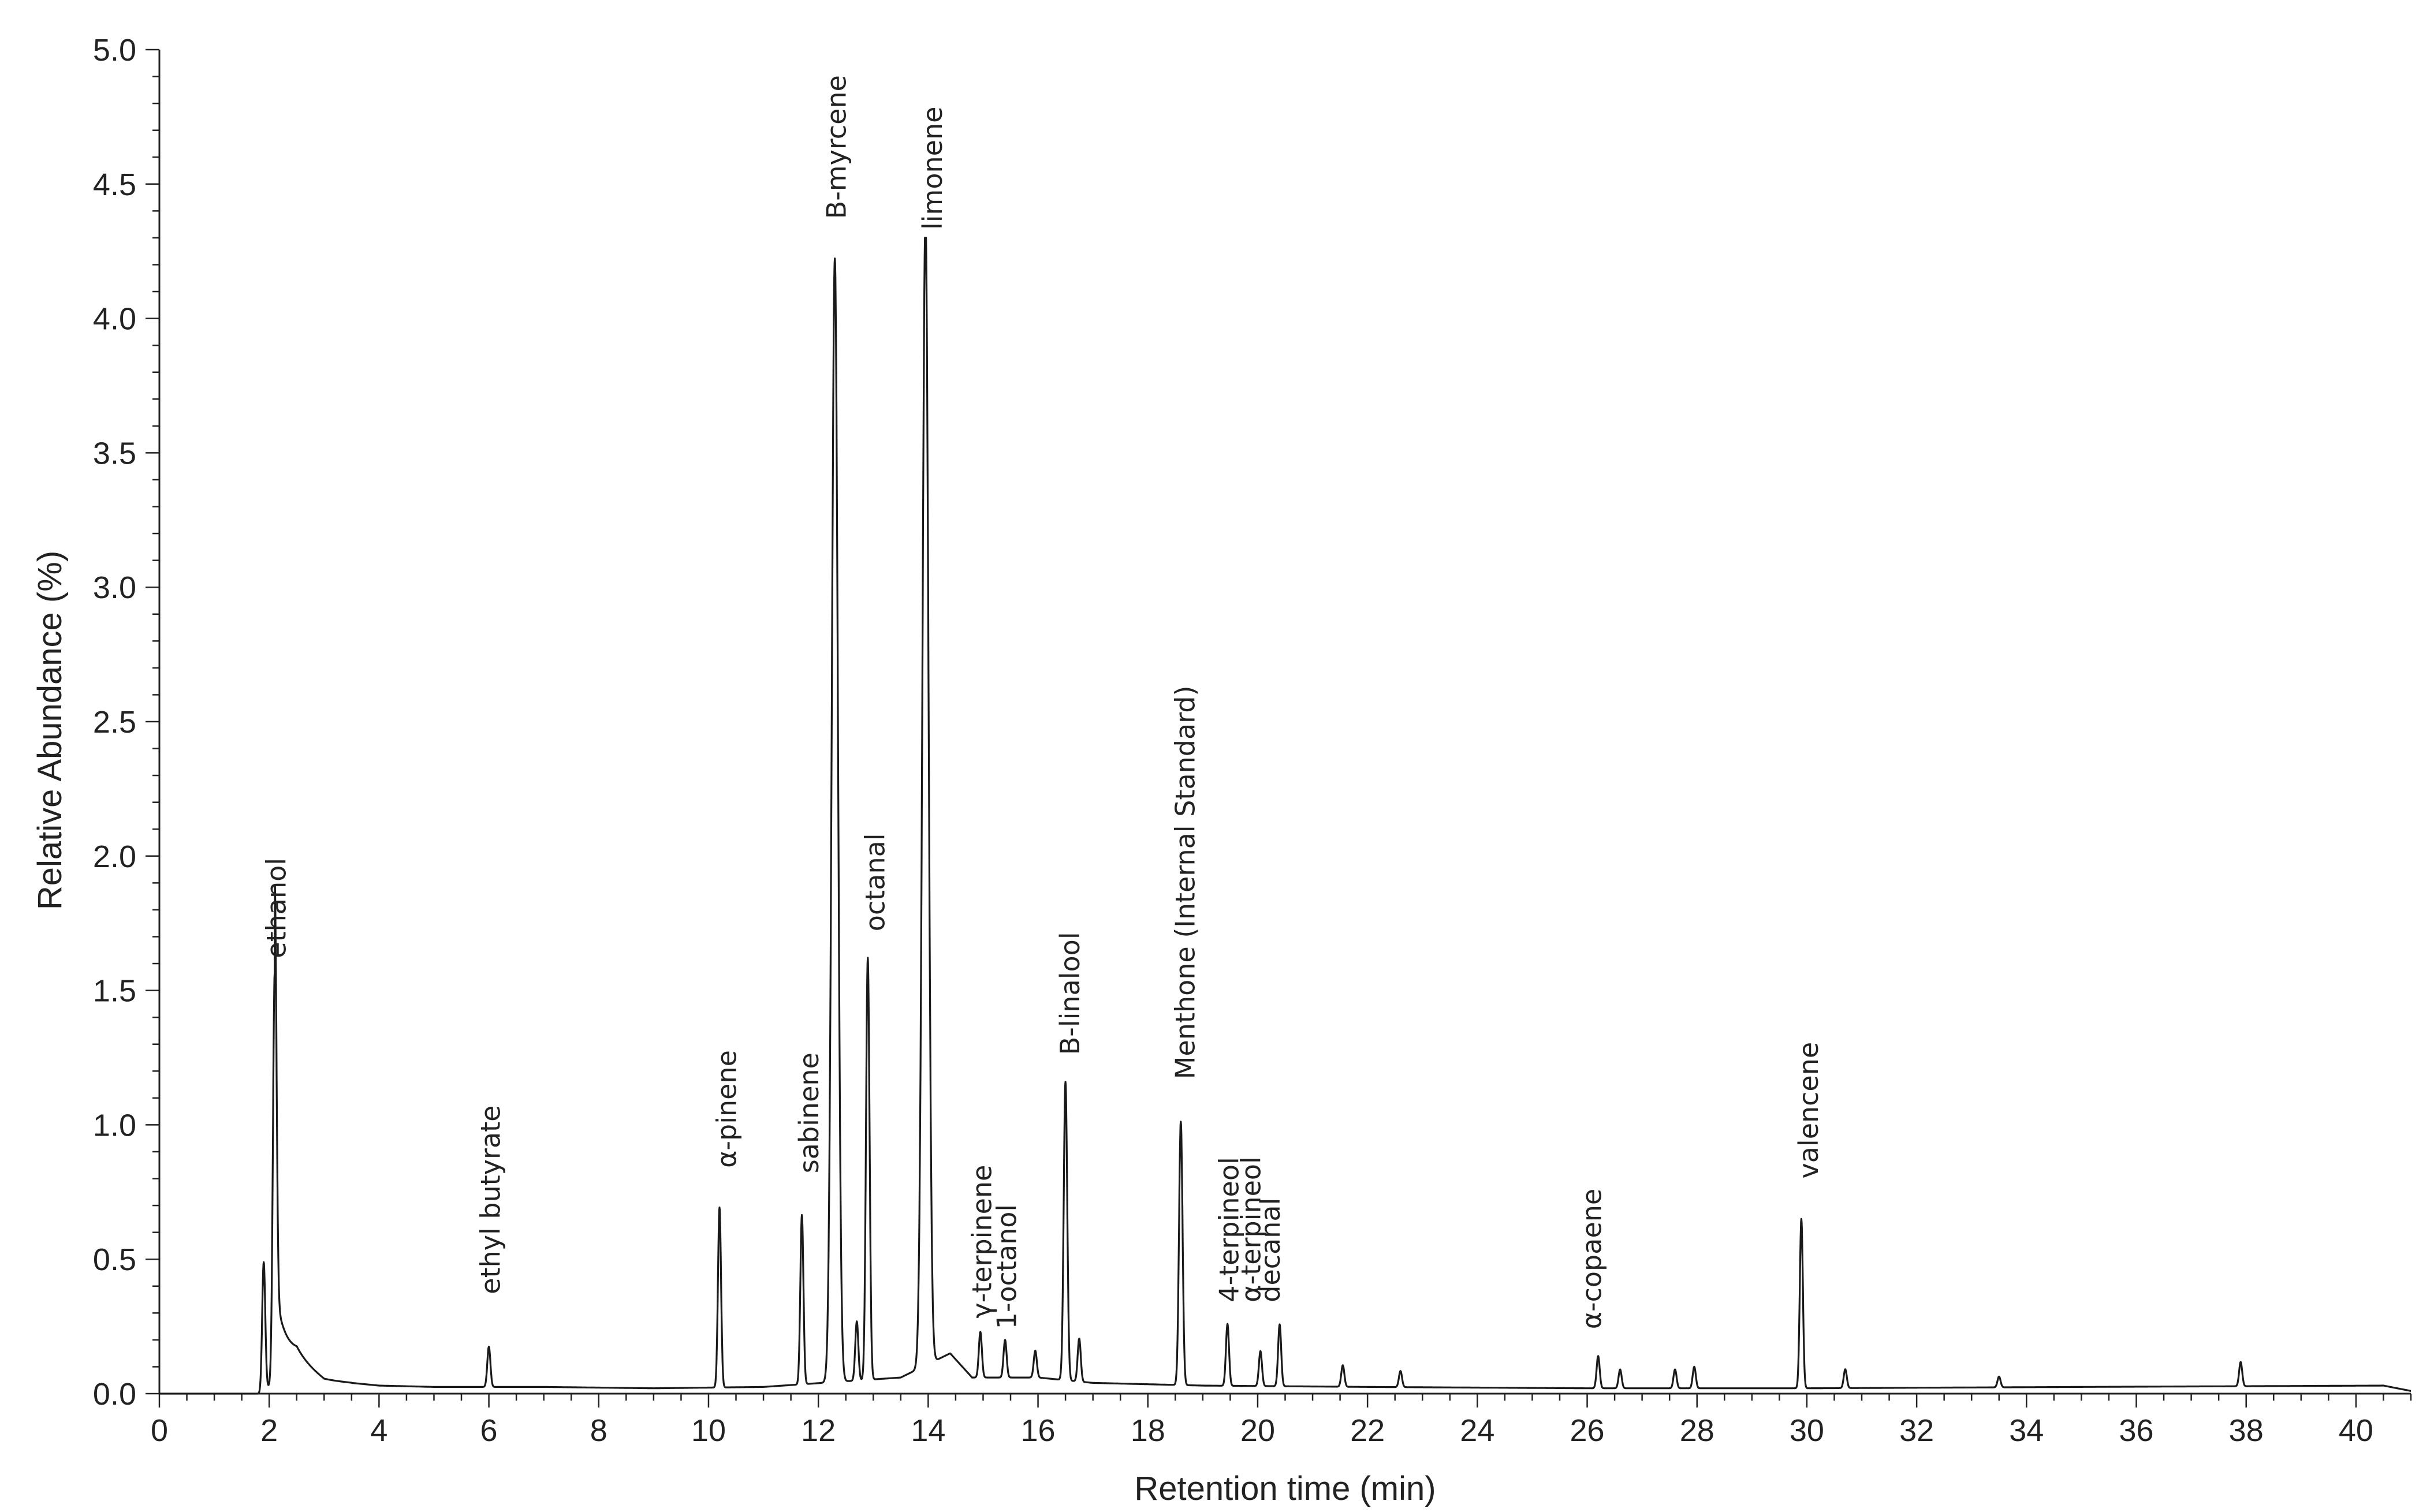 This screenshot has height=1512, width=2434. What do you see at coordinates (809, 1112) in the screenshot?
I see `peak-label: sabinene` at bounding box center [809, 1112].